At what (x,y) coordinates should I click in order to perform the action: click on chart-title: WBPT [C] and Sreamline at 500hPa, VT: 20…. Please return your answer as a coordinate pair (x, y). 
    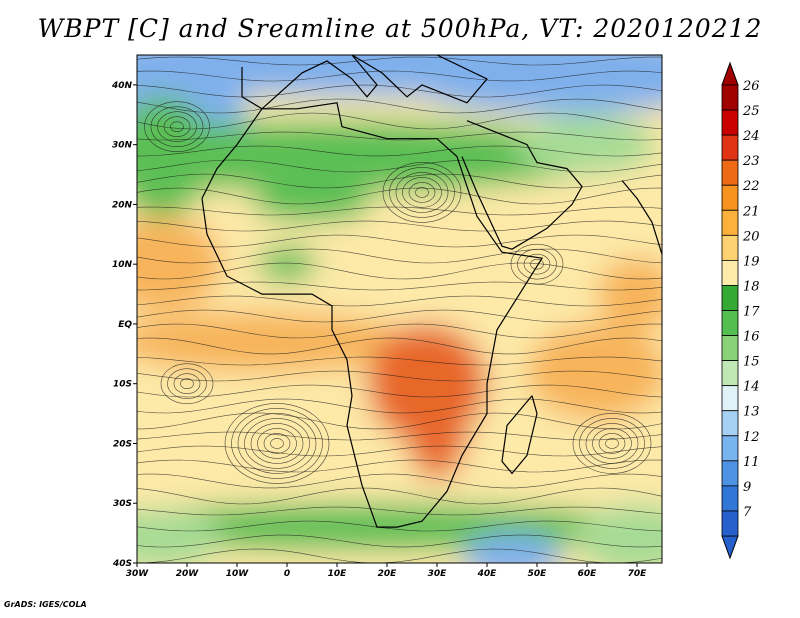
    Looking at the image, I should click on (400, 28).